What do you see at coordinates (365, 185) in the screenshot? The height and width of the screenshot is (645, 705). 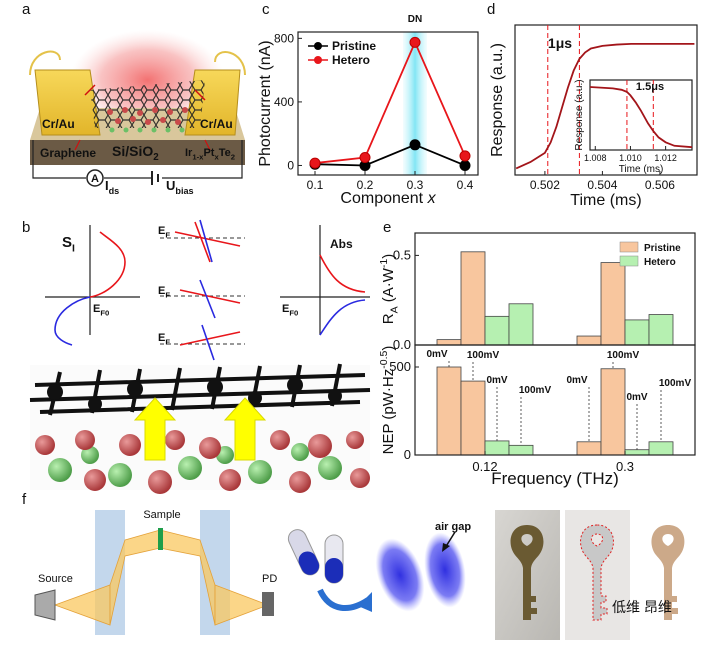 I see `x-tick-label: 0.2` at bounding box center [365, 185].